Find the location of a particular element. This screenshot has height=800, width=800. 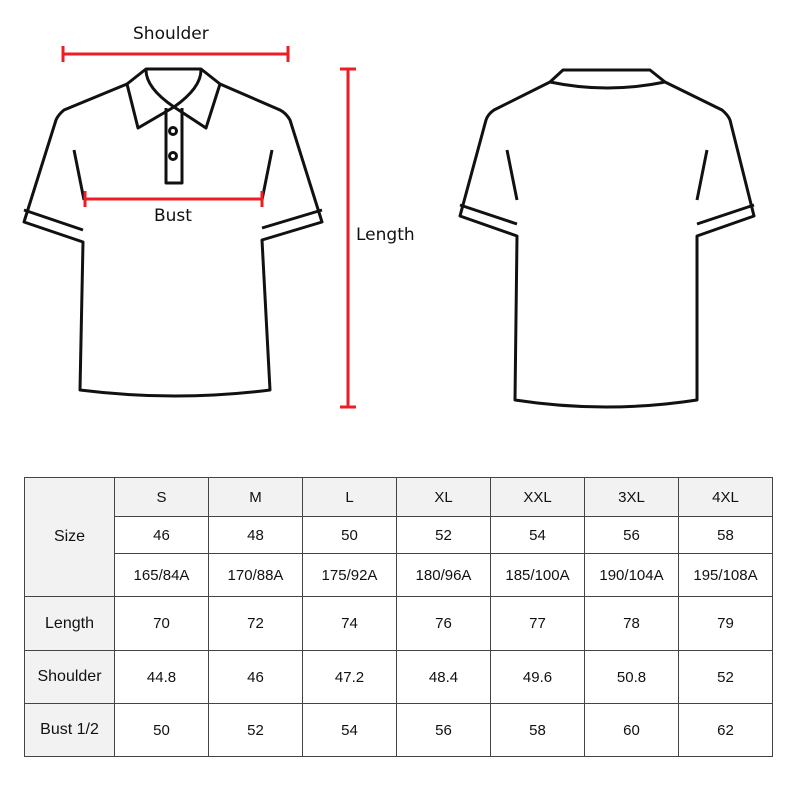

height-chest-cell: 175/92A is located at coordinates (349, 575).